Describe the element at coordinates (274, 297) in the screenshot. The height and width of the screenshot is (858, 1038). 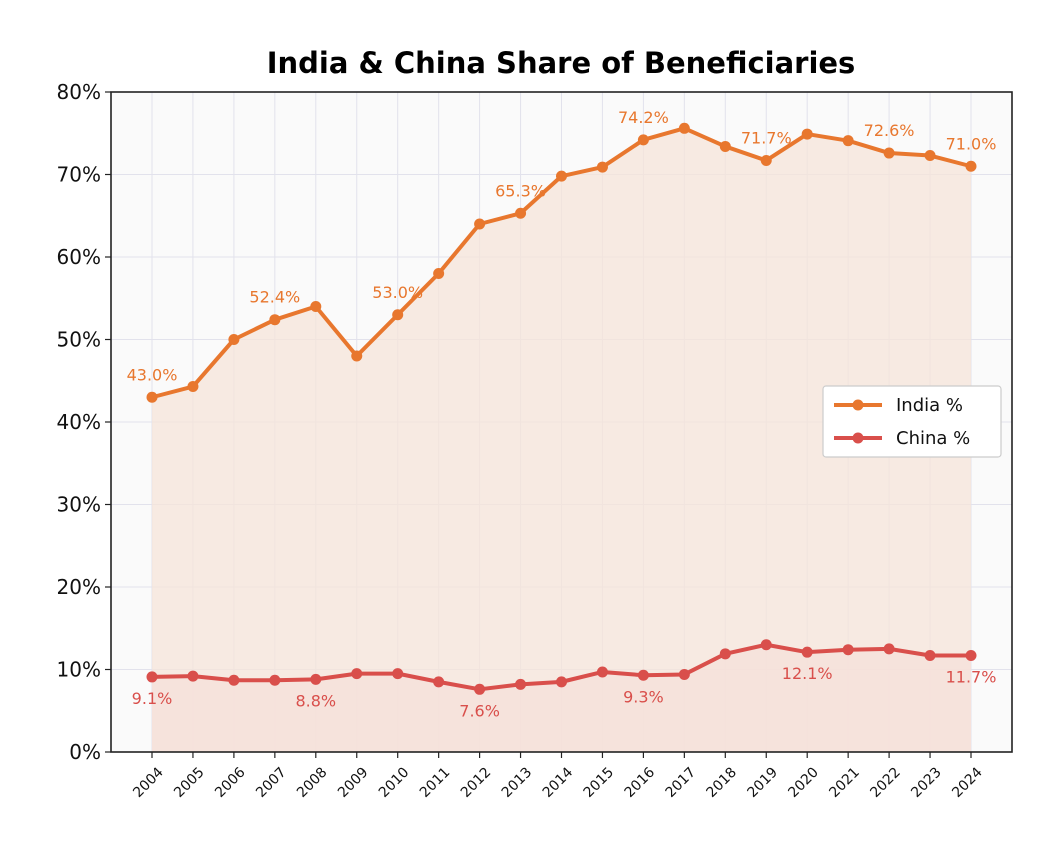
I see `india-data-label: 52.4%` at that location.